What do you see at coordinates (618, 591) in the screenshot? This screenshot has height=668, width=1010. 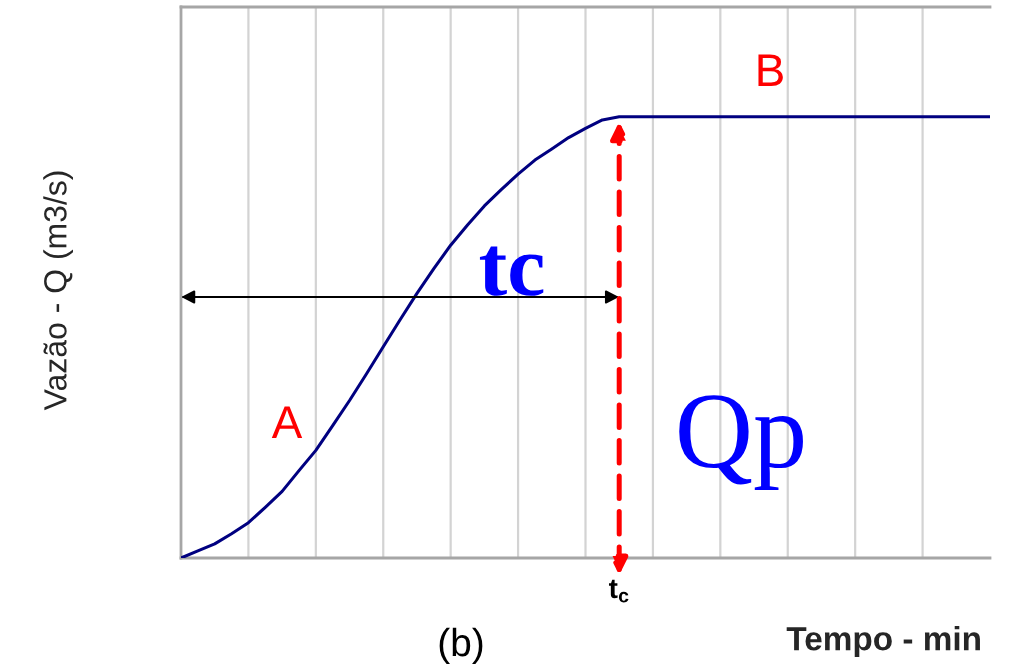 I see `text: t$_{c}$` at bounding box center [618, 591].